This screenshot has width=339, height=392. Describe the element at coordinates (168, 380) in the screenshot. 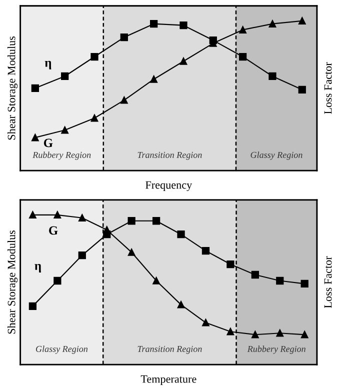

I see `x-axis-title: Temperature` at that location.